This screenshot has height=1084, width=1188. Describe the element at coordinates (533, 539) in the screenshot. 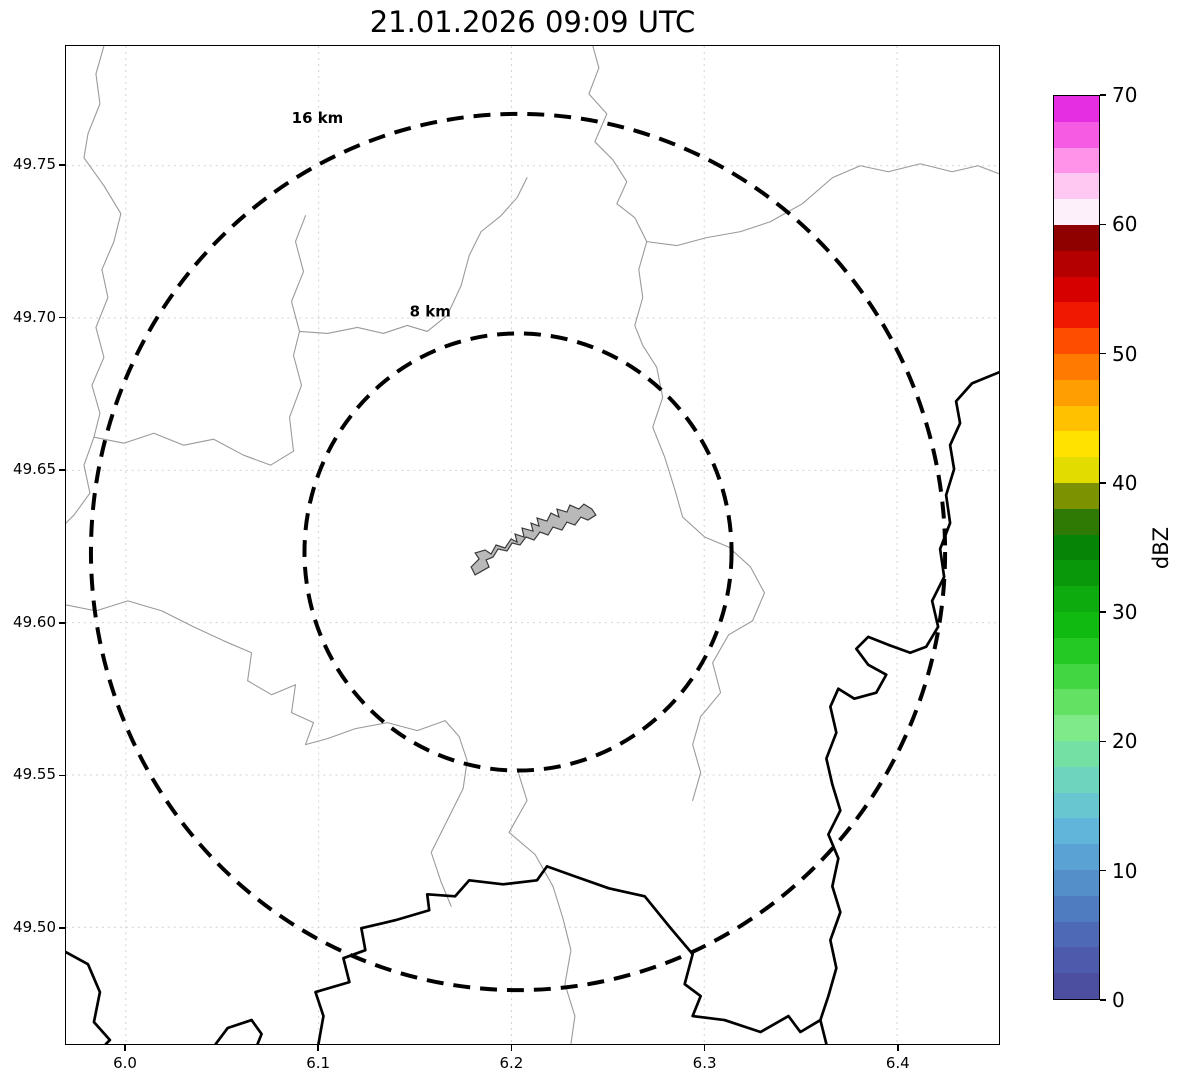

I see `radar-site-footprint` at that location.